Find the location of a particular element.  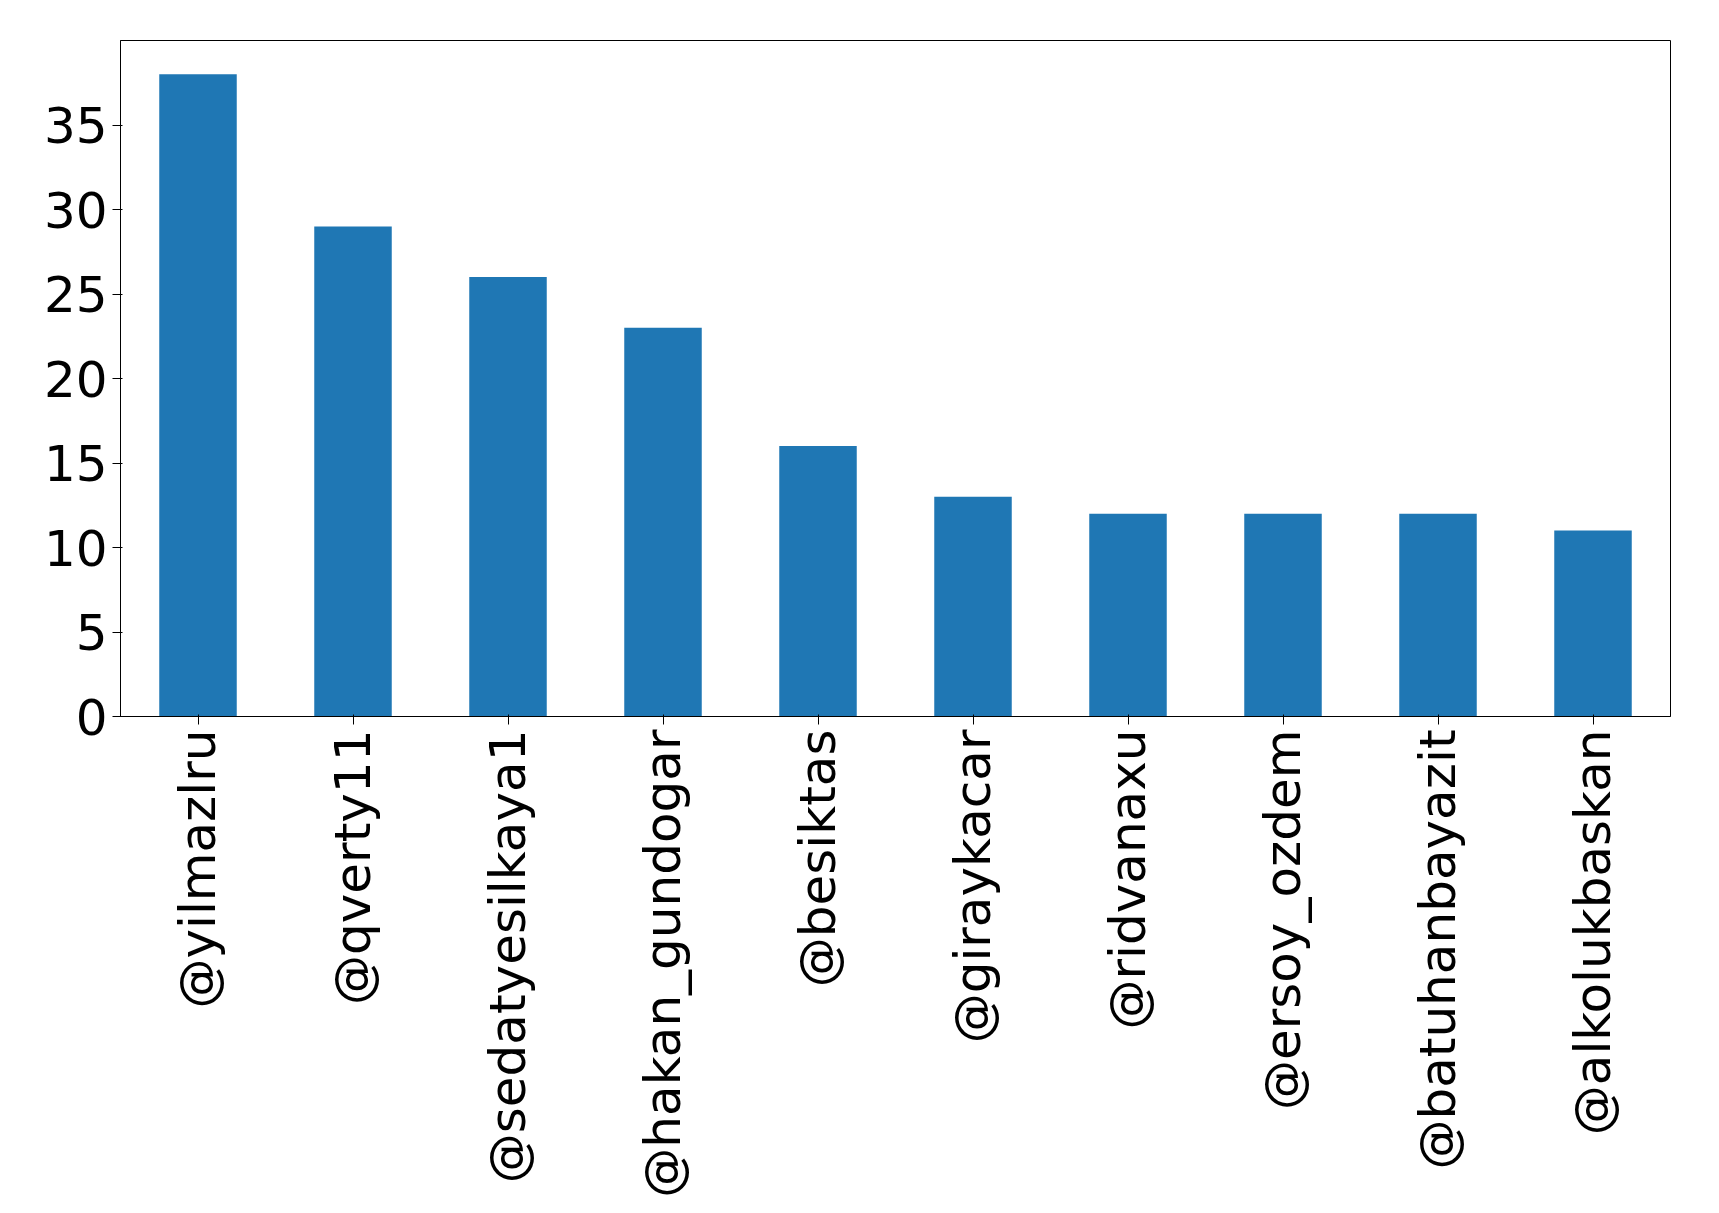

y-tick-label: 25 is located at coordinates (75, 295).